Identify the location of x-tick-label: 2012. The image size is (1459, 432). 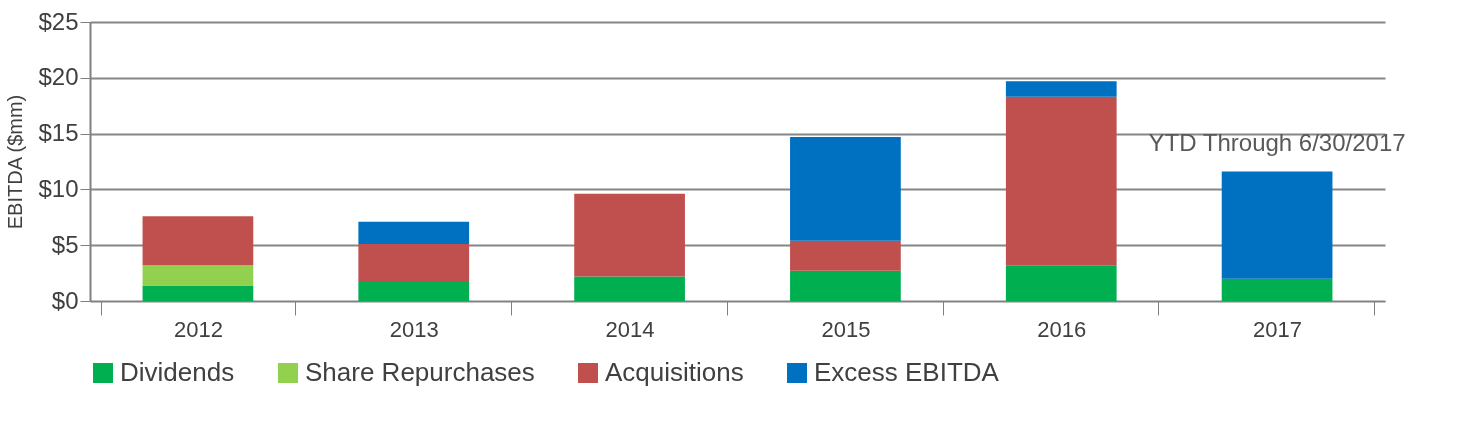
(198, 329).